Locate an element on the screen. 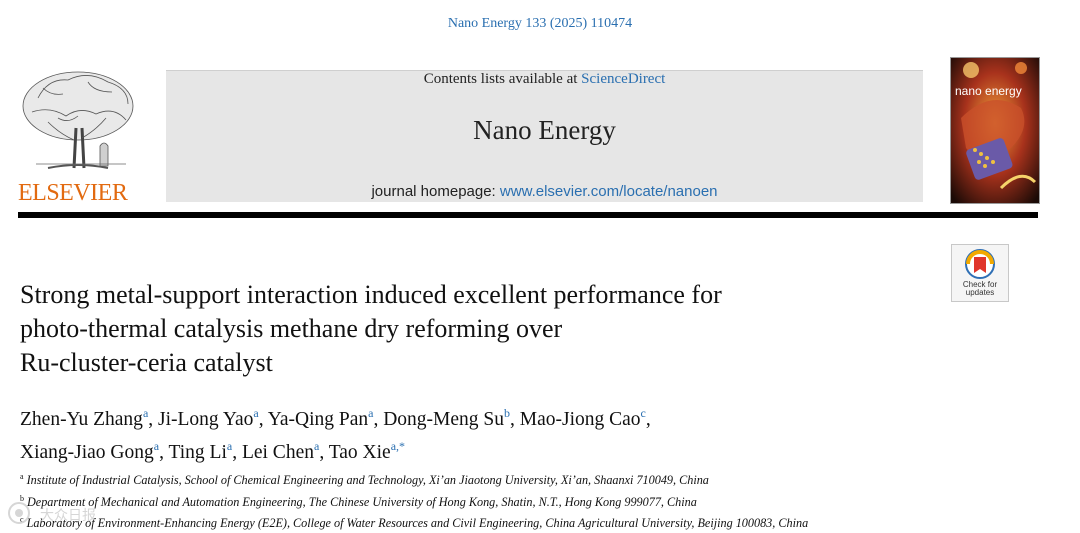 The image size is (1080, 533). author-affiliation-mark: a,* is located at coordinates (398, 446).